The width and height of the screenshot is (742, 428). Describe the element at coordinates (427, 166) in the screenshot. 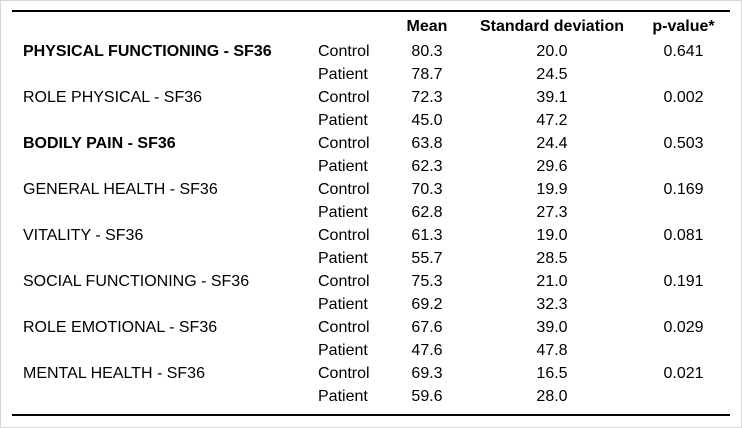

I see `mean-cell: 62.3` at that location.